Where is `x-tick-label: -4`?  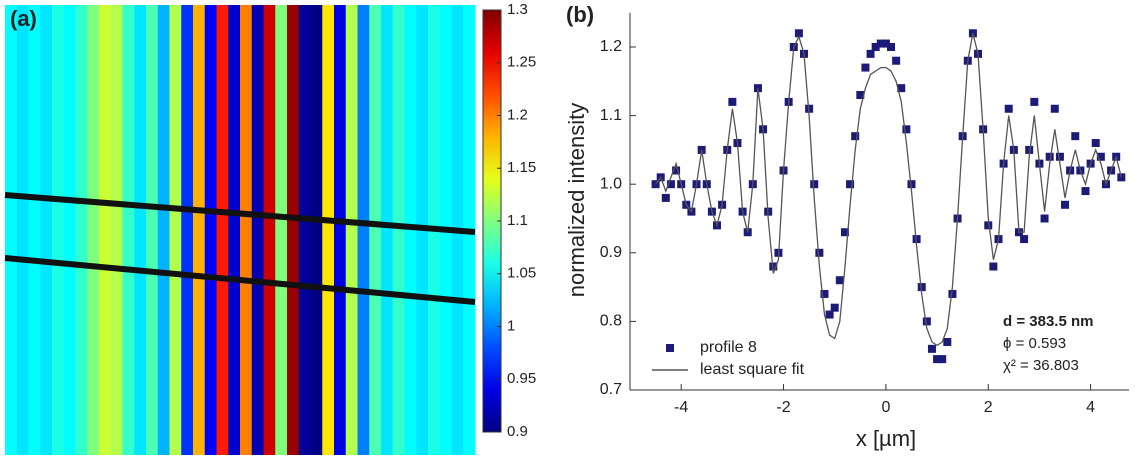 x-tick-label: -4 is located at coordinates (681, 407).